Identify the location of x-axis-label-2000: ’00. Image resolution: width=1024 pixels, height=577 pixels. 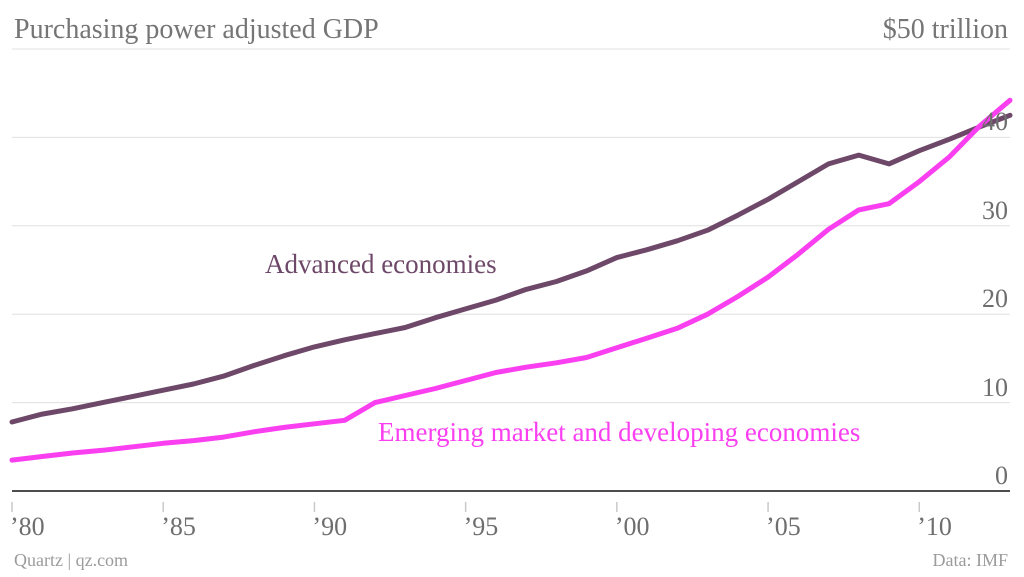
(632, 526).